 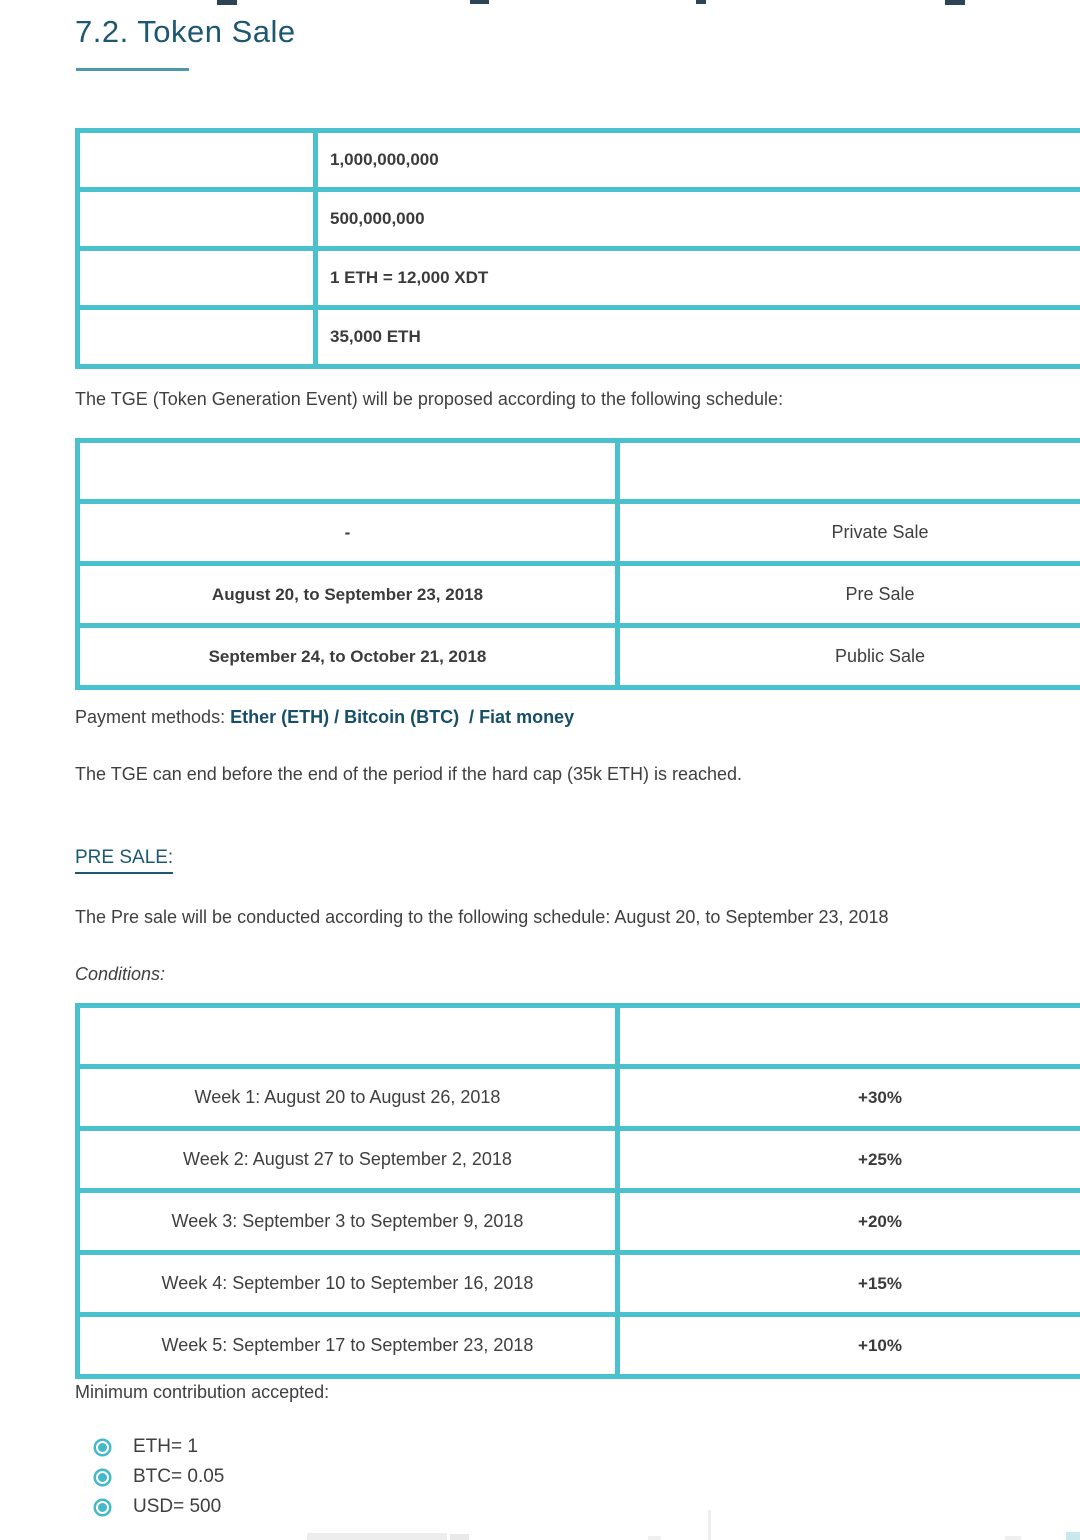 I want to click on minimum-contribution-list: ETH= 1 BTC= 0.05 USD= 500, so click(x=160, y=1477).